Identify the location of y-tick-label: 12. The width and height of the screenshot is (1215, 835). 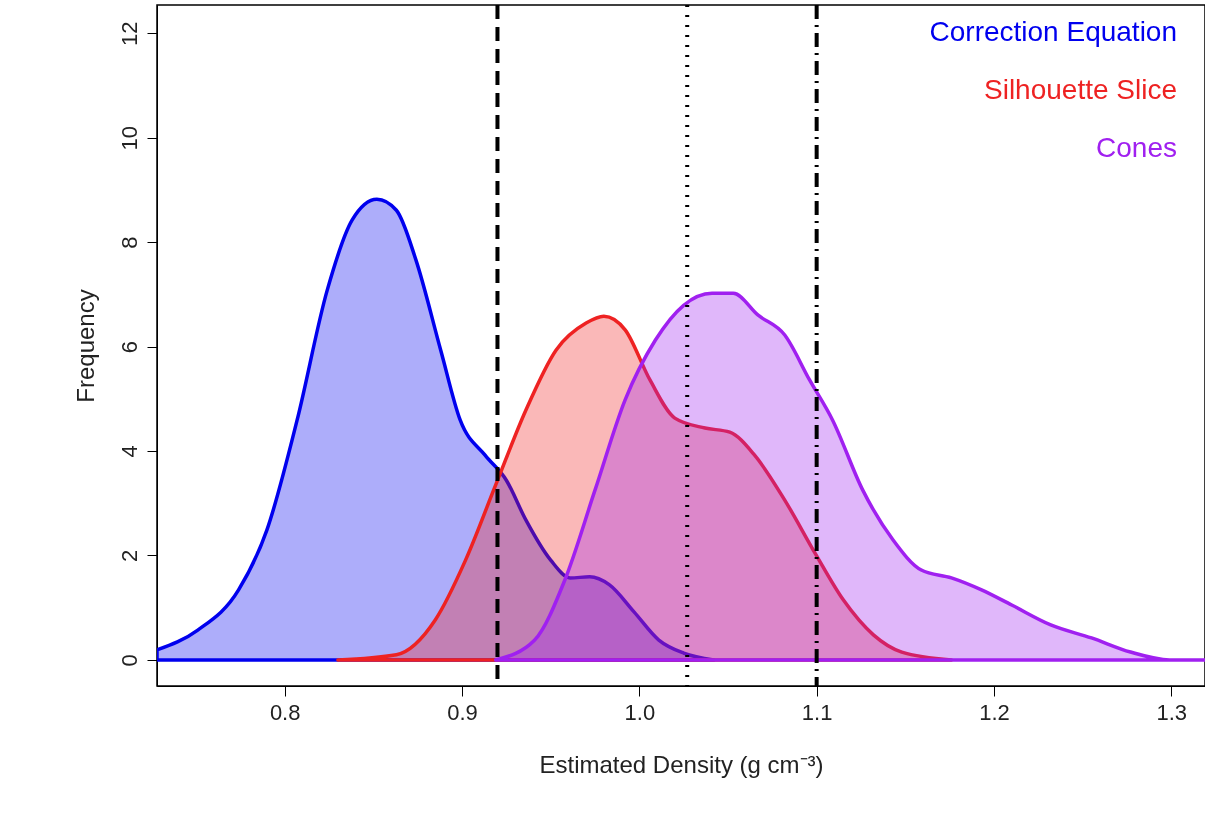
(129, 33).